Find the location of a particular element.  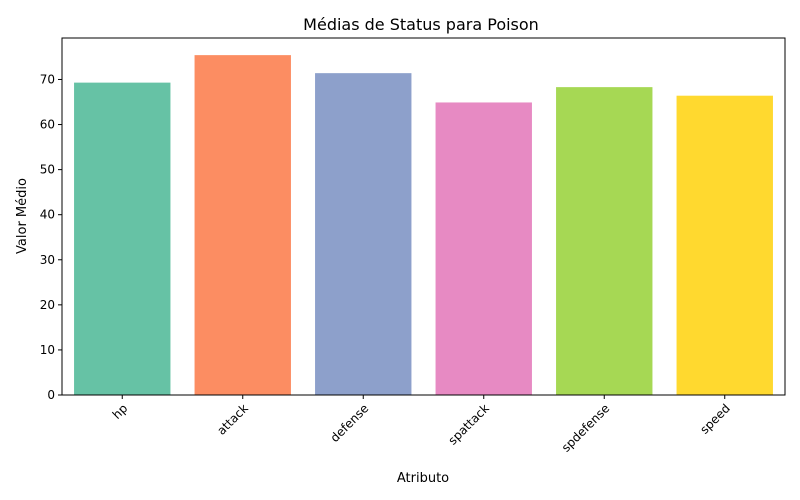

bar-speed is located at coordinates (724, 245).